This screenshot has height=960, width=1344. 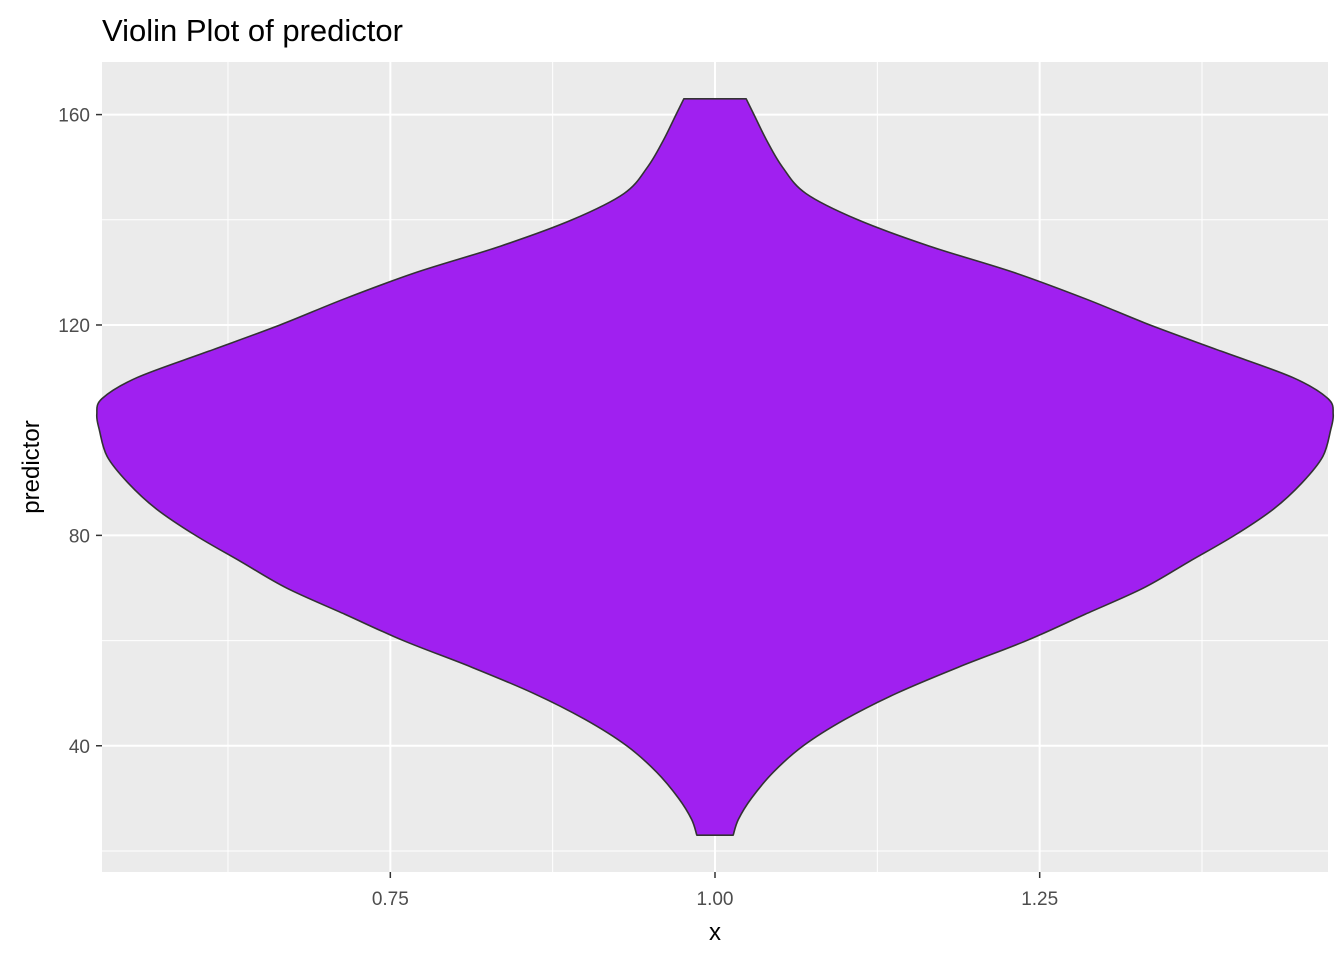 I want to click on x-tick-label: 1.00, so click(x=715, y=899).